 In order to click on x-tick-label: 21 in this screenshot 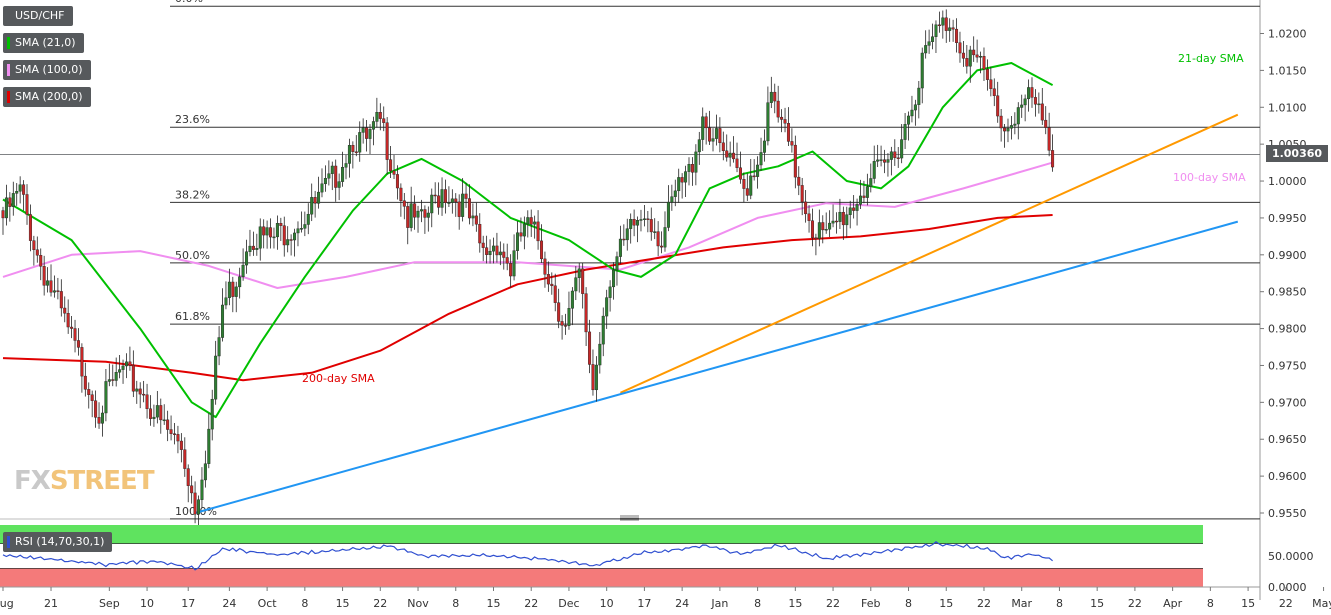, I will do `click(51, 603)`.